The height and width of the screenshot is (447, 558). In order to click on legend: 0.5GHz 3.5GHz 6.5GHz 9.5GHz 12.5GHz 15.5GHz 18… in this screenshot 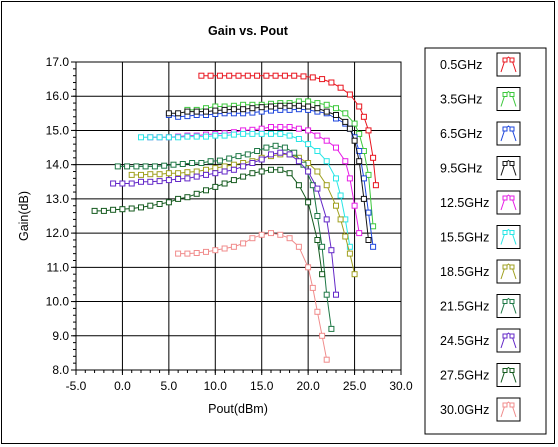, I will do `click(480, 237)`.